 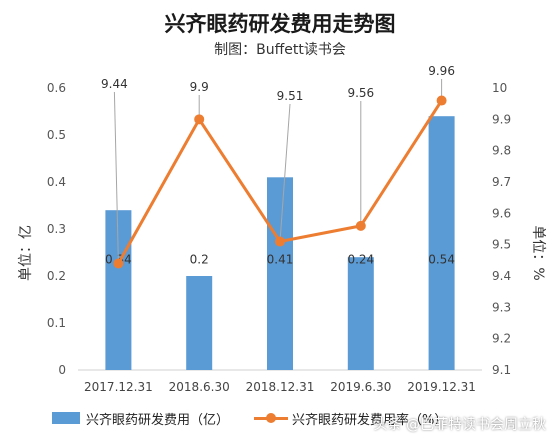 What do you see at coordinates (56, 323) in the screenshot?
I see `y-left-tick-label: 0.1` at bounding box center [56, 323].